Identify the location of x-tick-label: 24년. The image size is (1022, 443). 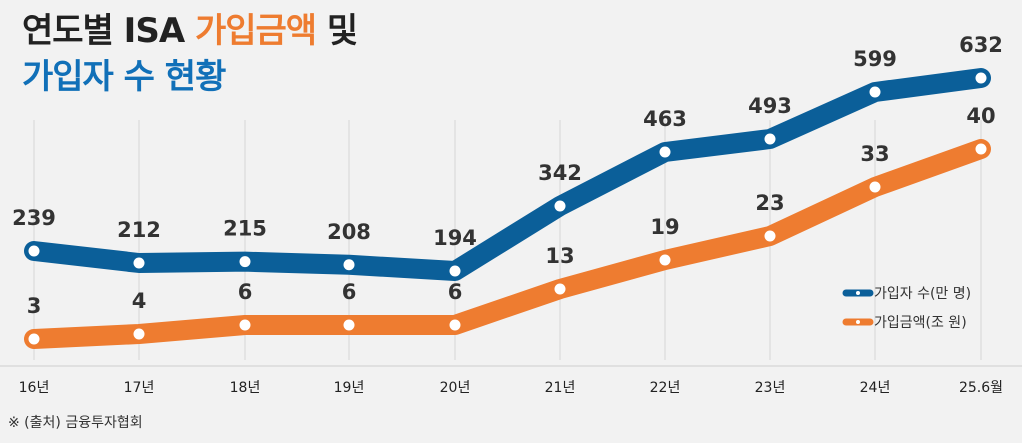
(875, 388).